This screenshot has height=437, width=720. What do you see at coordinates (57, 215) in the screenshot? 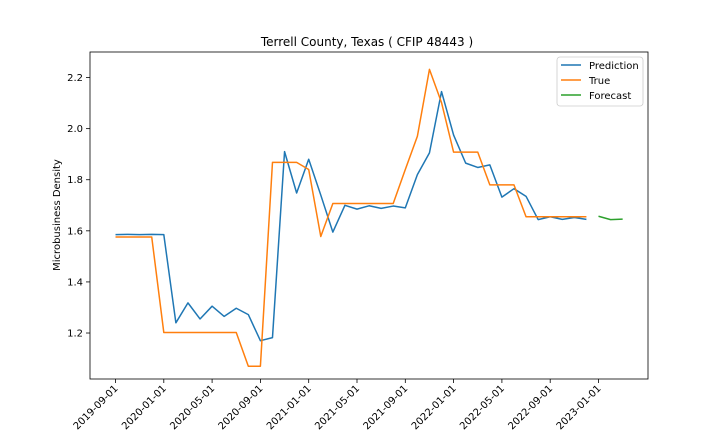
I see `y-axis-title: Microbusiness Density` at bounding box center [57, 215].